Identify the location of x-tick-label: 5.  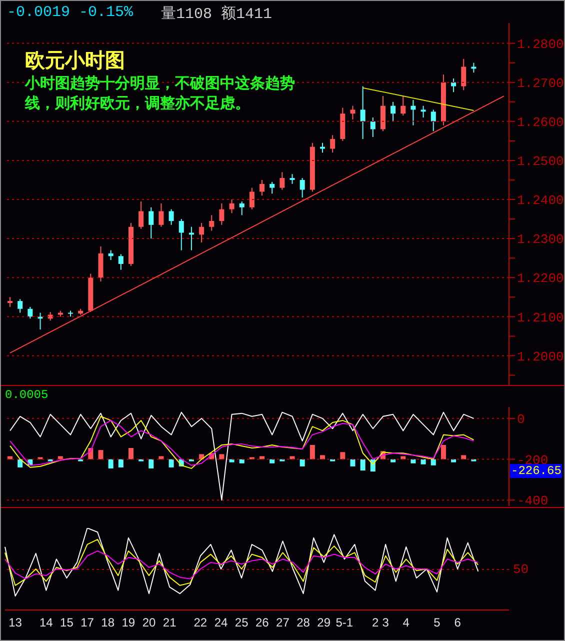
(437, 623).